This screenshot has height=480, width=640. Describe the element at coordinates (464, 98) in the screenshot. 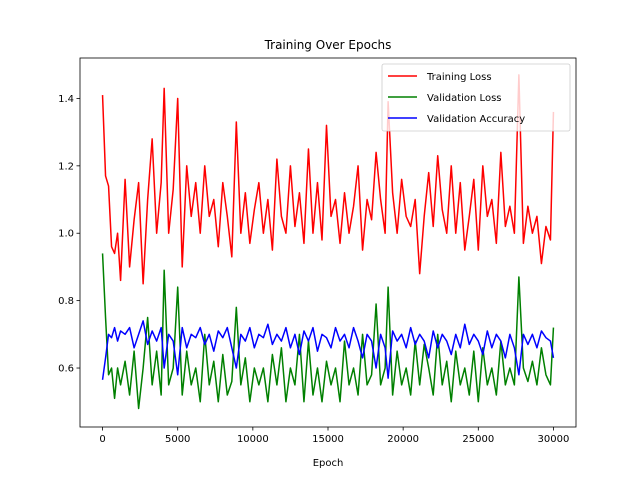

I see `legend-label-validation-loss: Validation Loss` at that location.